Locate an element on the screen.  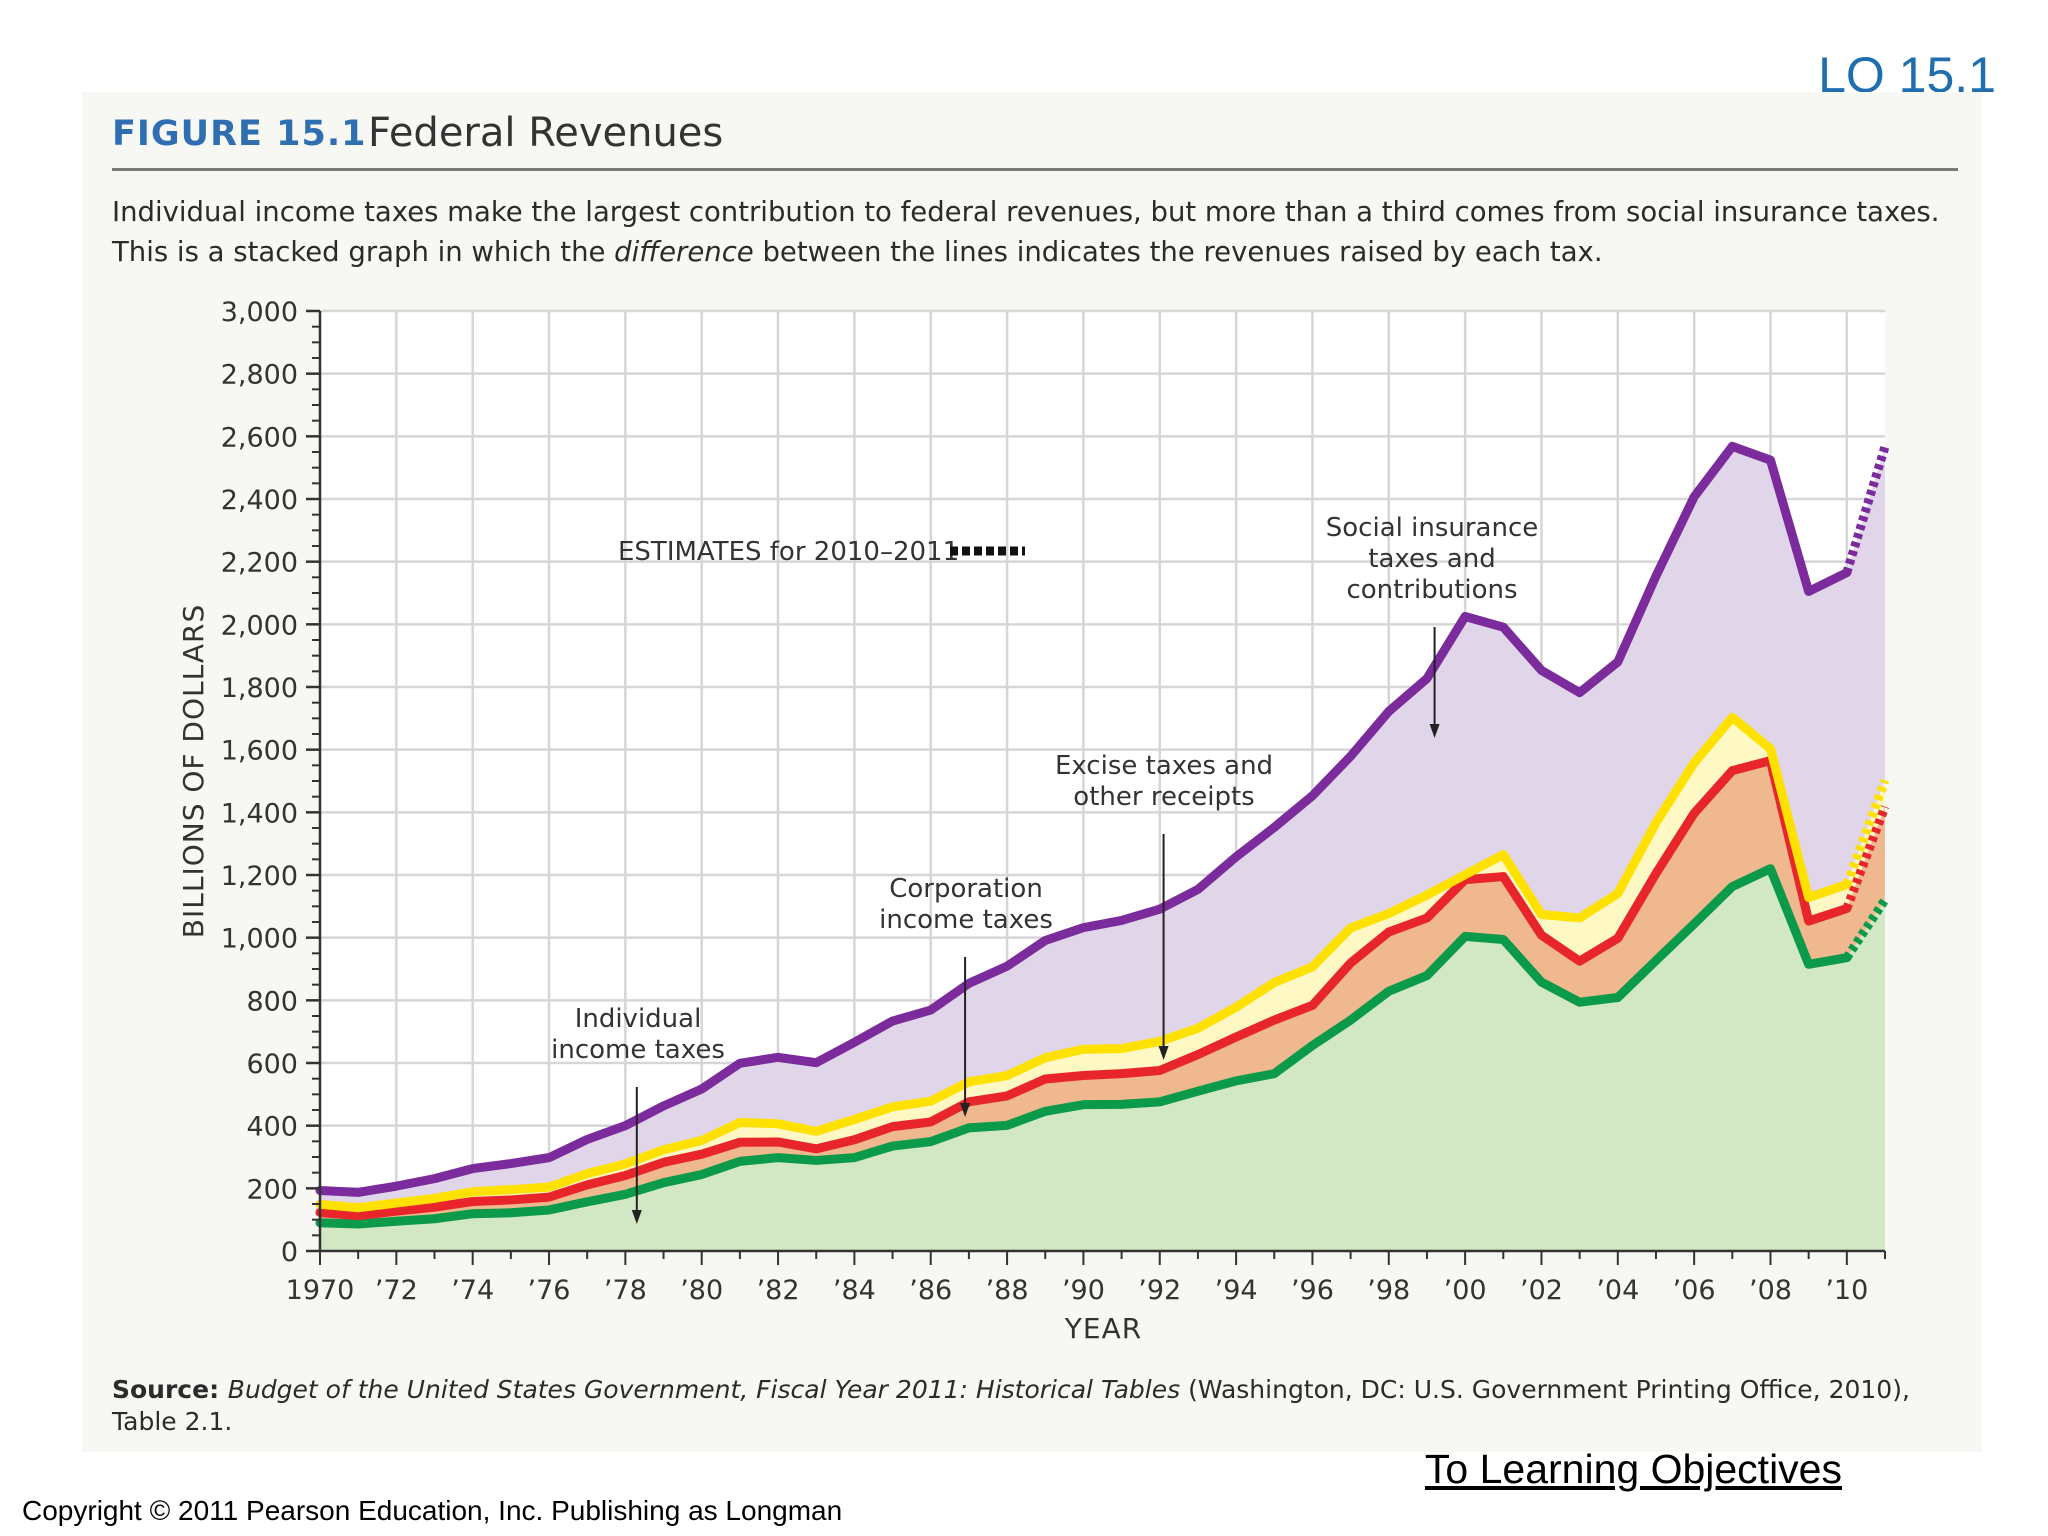
y-tick-label: 0 is located at coordinates (289, 1252).